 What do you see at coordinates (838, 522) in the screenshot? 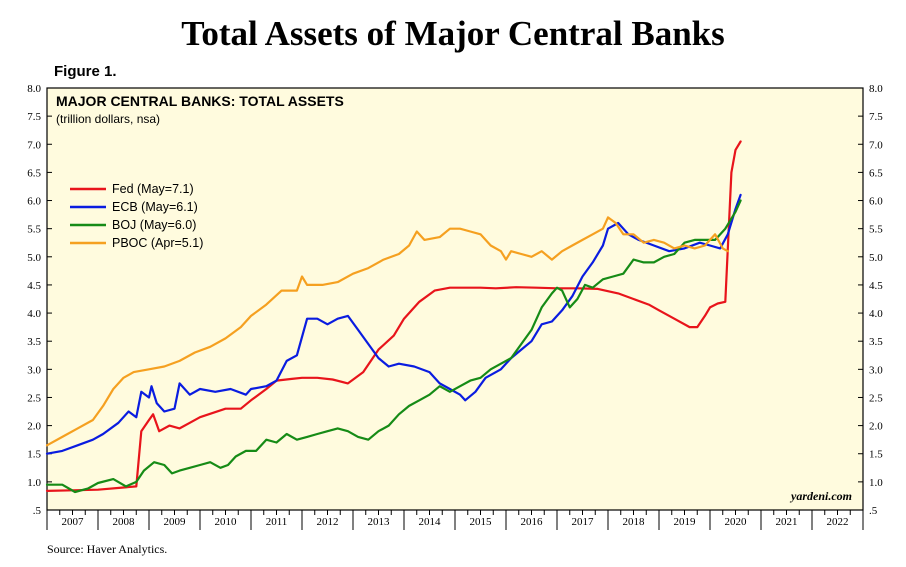
I see `x-tick-label: 2022` at bounding box center [838, 522].